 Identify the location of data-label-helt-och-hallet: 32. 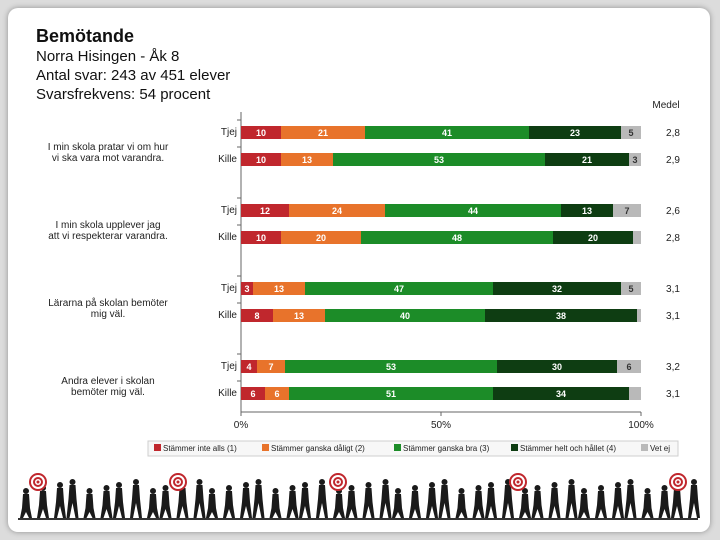
(557, 289).